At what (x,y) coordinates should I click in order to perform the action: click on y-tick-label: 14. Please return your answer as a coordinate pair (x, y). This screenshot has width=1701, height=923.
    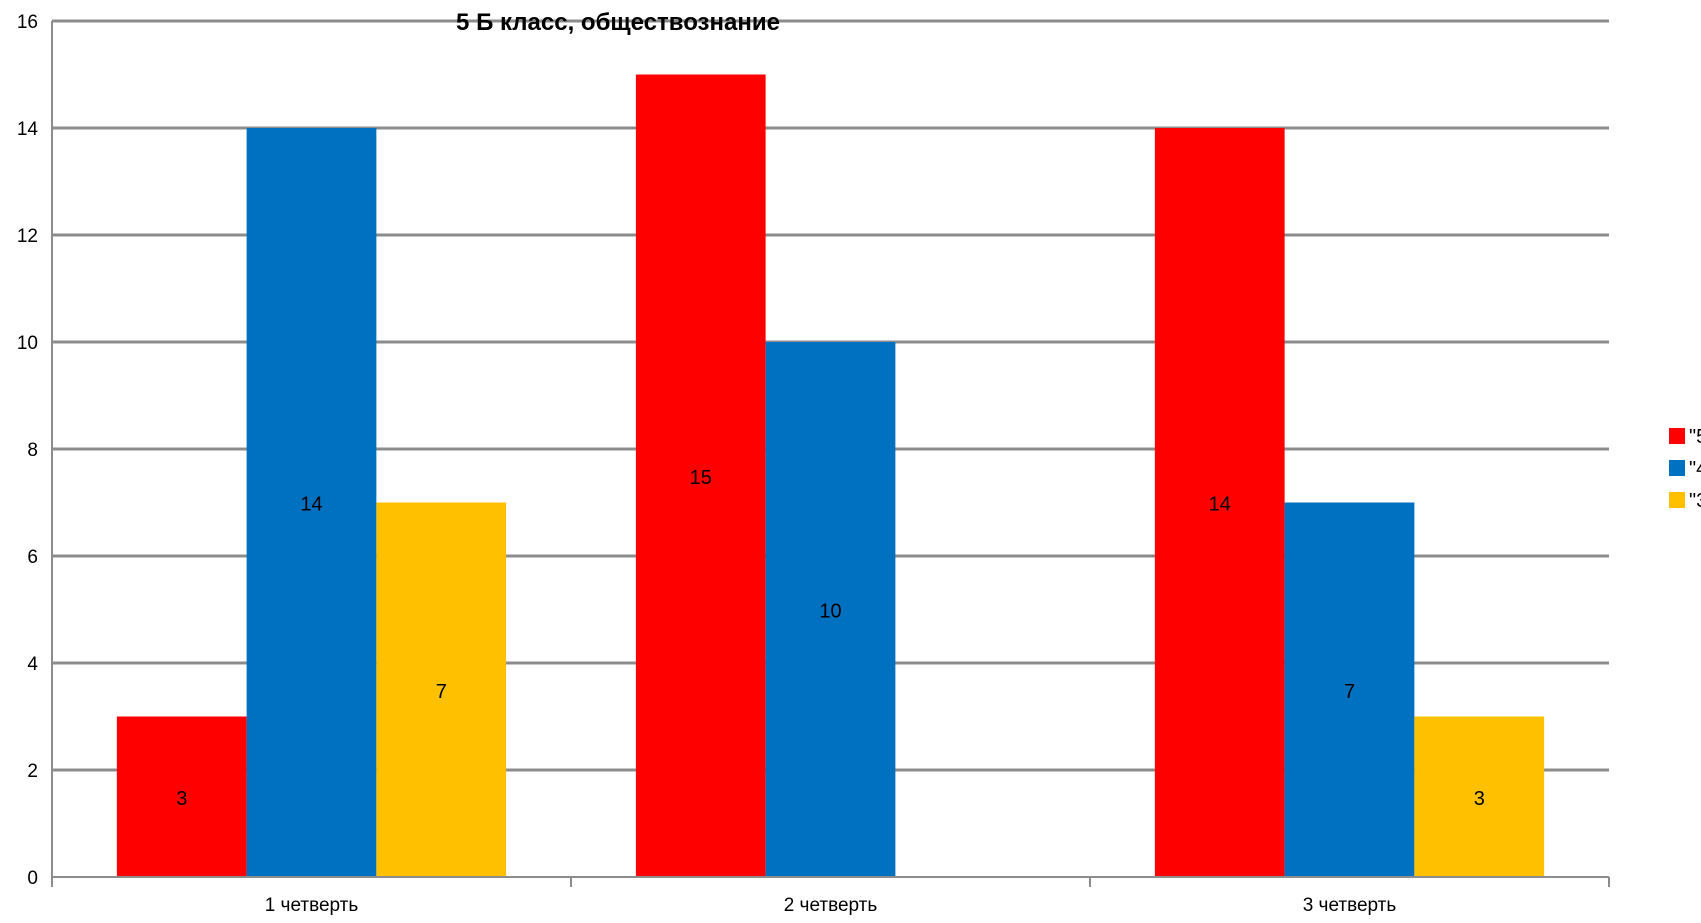
    Looking at the image, I should click on (28, 129).